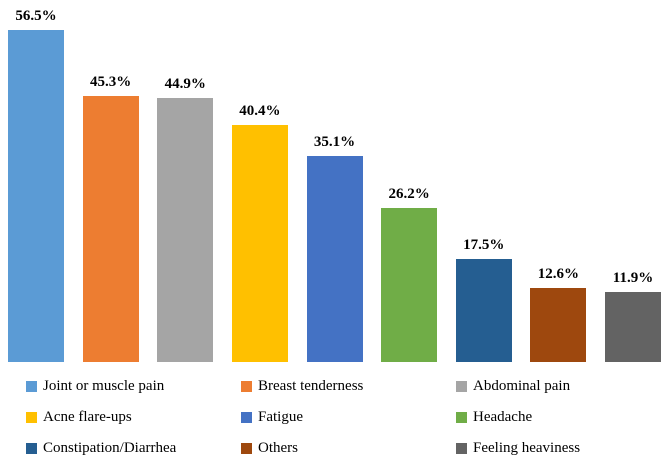 This screenshot has width=669, height=468. I want to click on bar-column: 45.3%, so click(110, 218).